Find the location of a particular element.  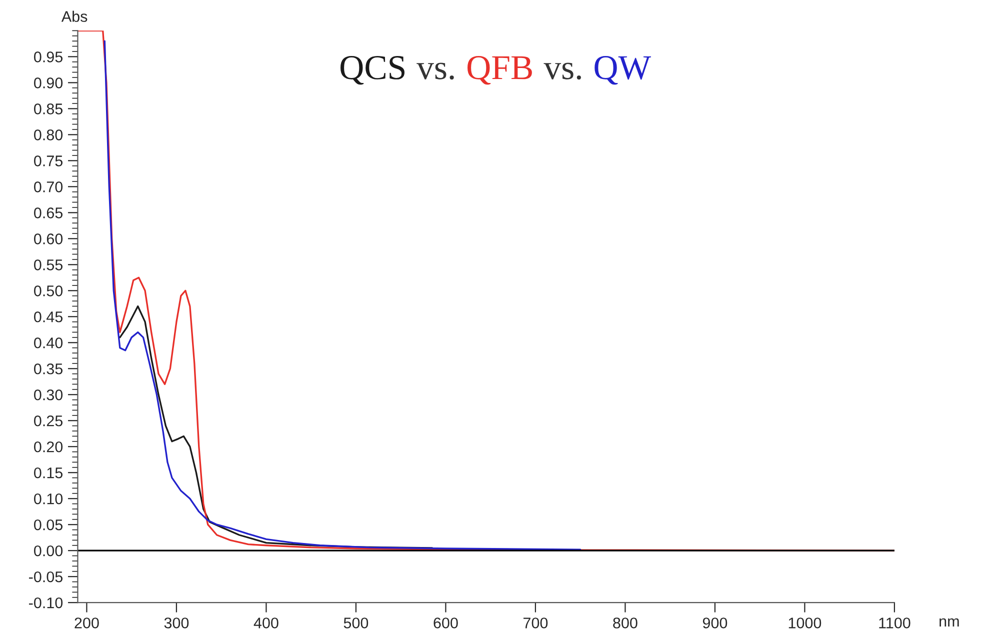

y-tick-label: 0.20 is located at coordinates (48, 446).